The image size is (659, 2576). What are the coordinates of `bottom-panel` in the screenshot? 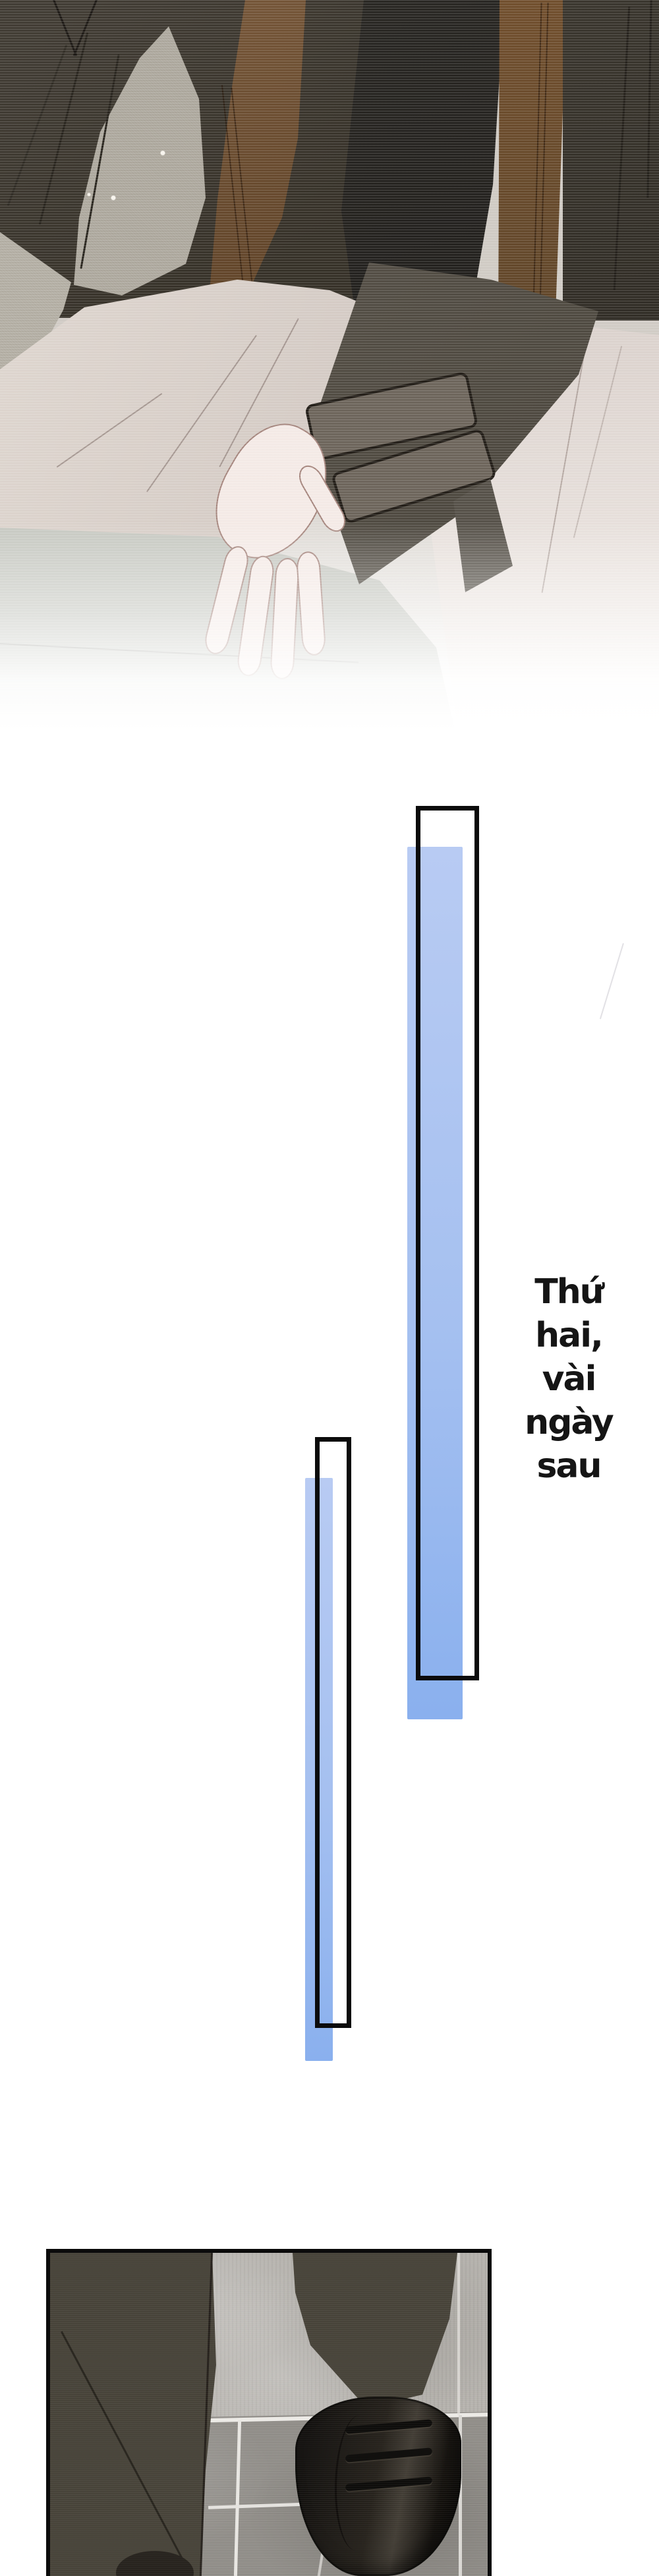 It's located at (269, 2412).